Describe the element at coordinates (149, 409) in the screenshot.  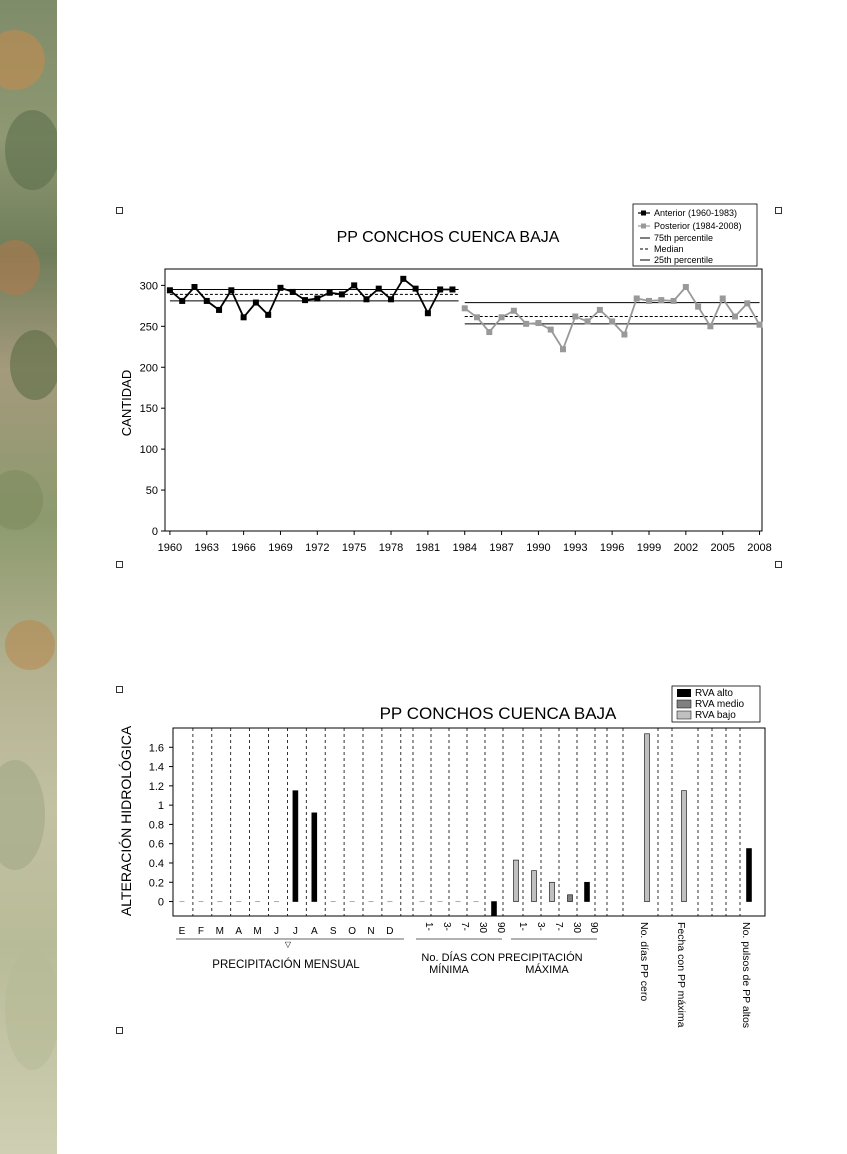
I see `y-tick-label: 150` at that location.